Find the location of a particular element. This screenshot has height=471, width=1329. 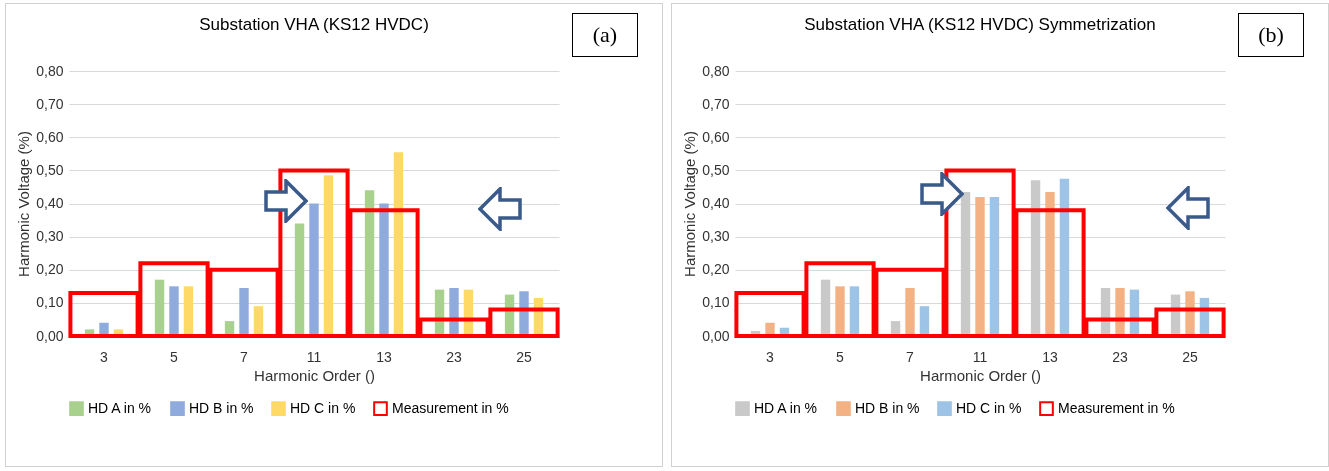

text: (b) is located at coordinates (1271, 35).